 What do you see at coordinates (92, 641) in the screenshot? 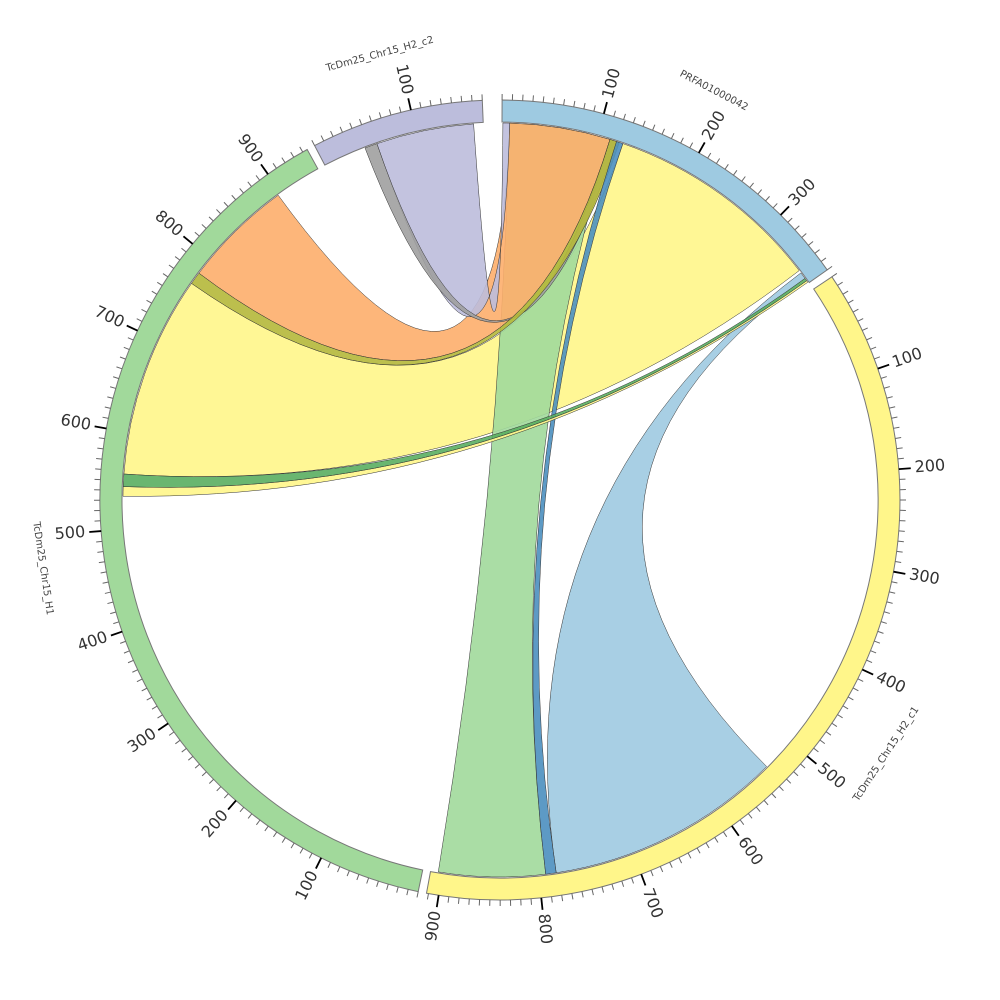
I see `tick-label: 400` at bounding box center [92, 641].